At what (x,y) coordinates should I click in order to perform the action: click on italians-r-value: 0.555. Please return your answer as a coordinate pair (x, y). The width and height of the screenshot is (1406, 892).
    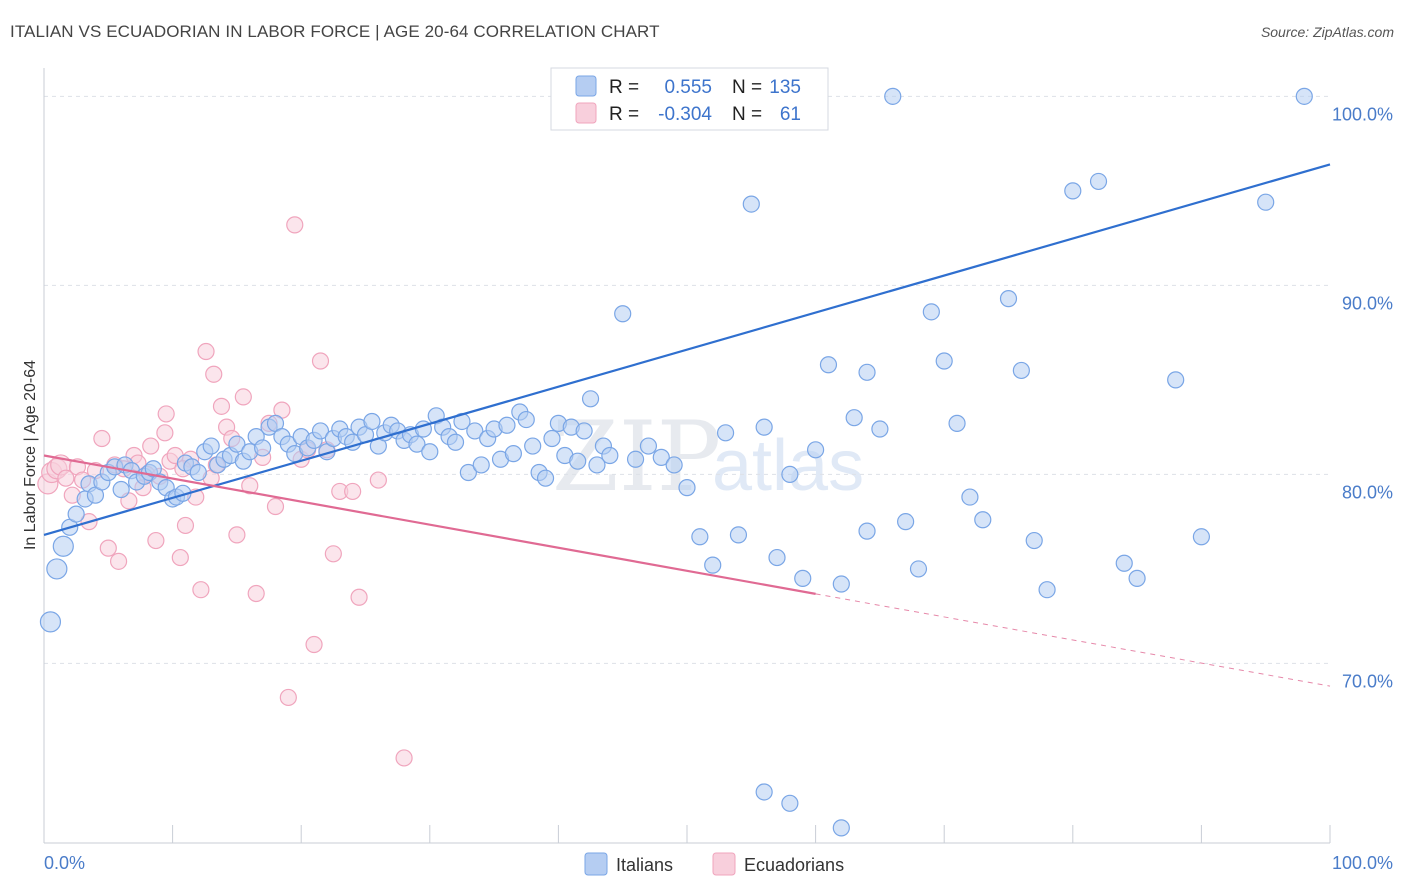
    Looking at the image, I should click on (688, 87).